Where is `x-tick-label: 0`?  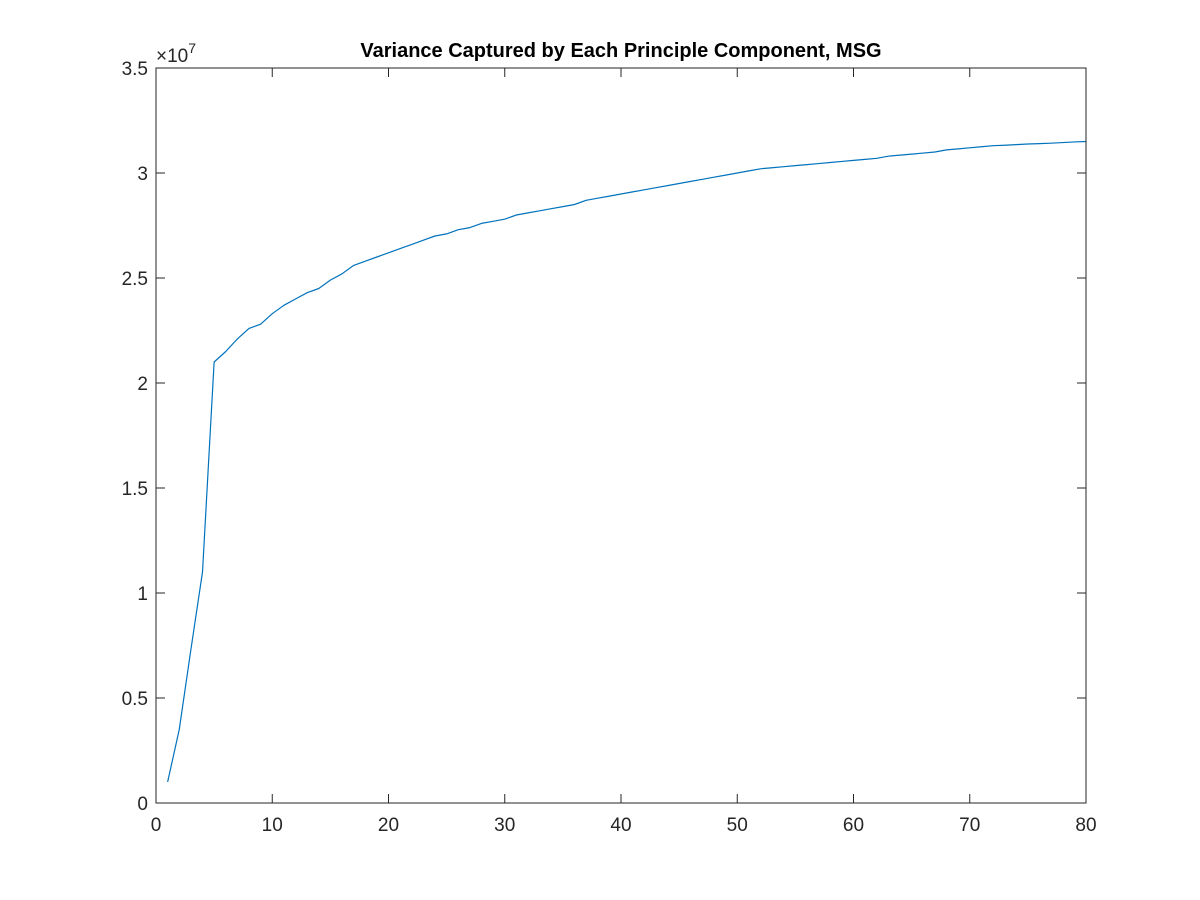
x-tick-label: 0 is located at coordinates (156, 825).